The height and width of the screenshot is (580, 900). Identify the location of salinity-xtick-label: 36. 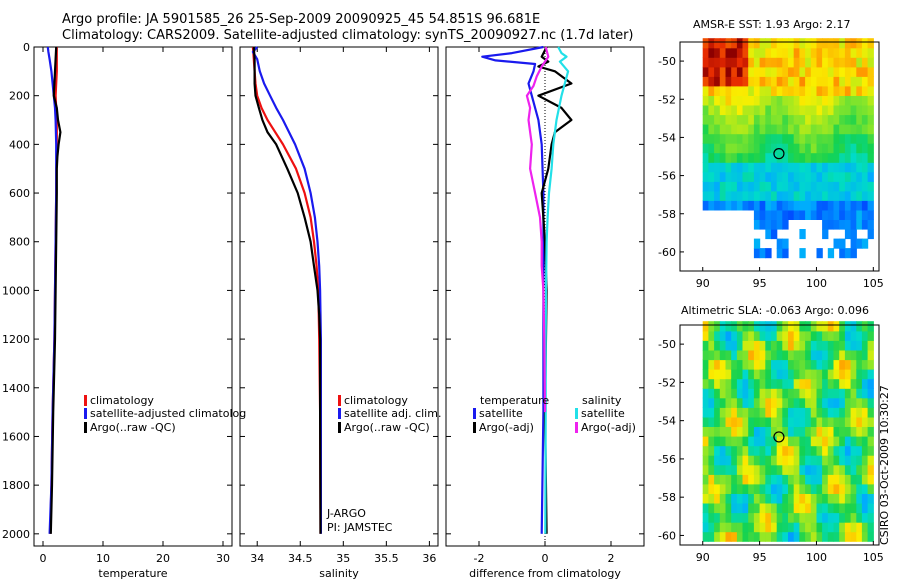
(429, 558).